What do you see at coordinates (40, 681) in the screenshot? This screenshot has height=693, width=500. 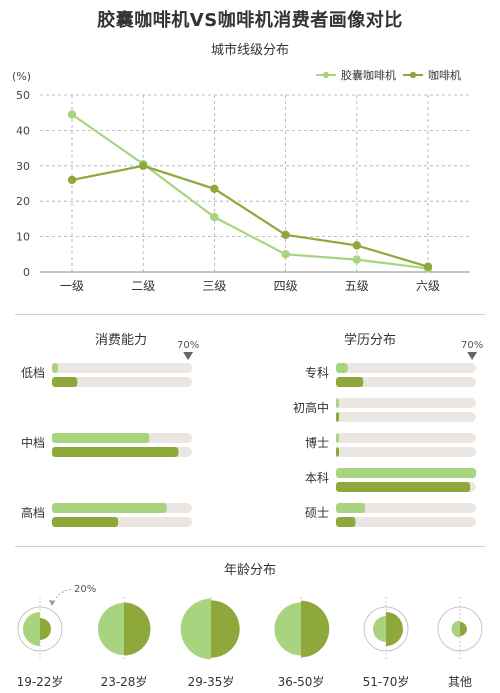 I see `age-label: 19-22岁` at bounding box center [40, 681].